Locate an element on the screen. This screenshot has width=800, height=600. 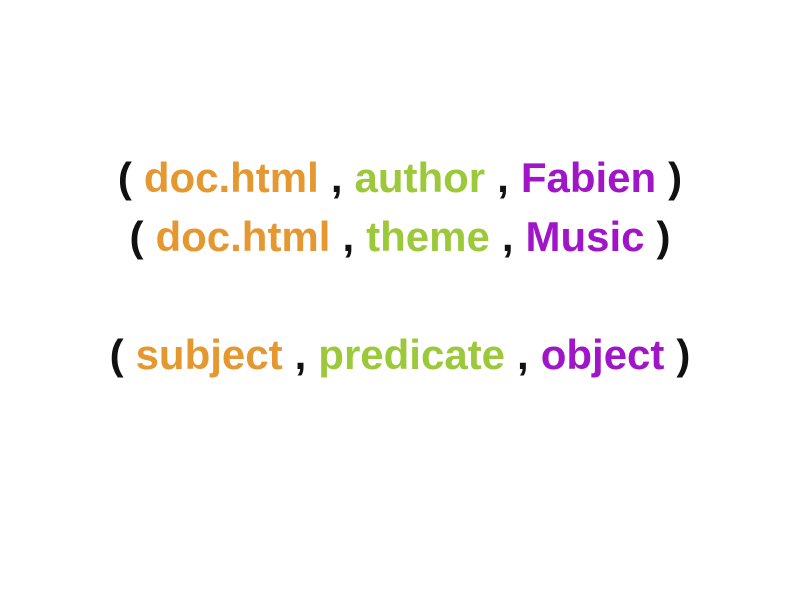
subject-term: subject is located at coordinates (209, 354).